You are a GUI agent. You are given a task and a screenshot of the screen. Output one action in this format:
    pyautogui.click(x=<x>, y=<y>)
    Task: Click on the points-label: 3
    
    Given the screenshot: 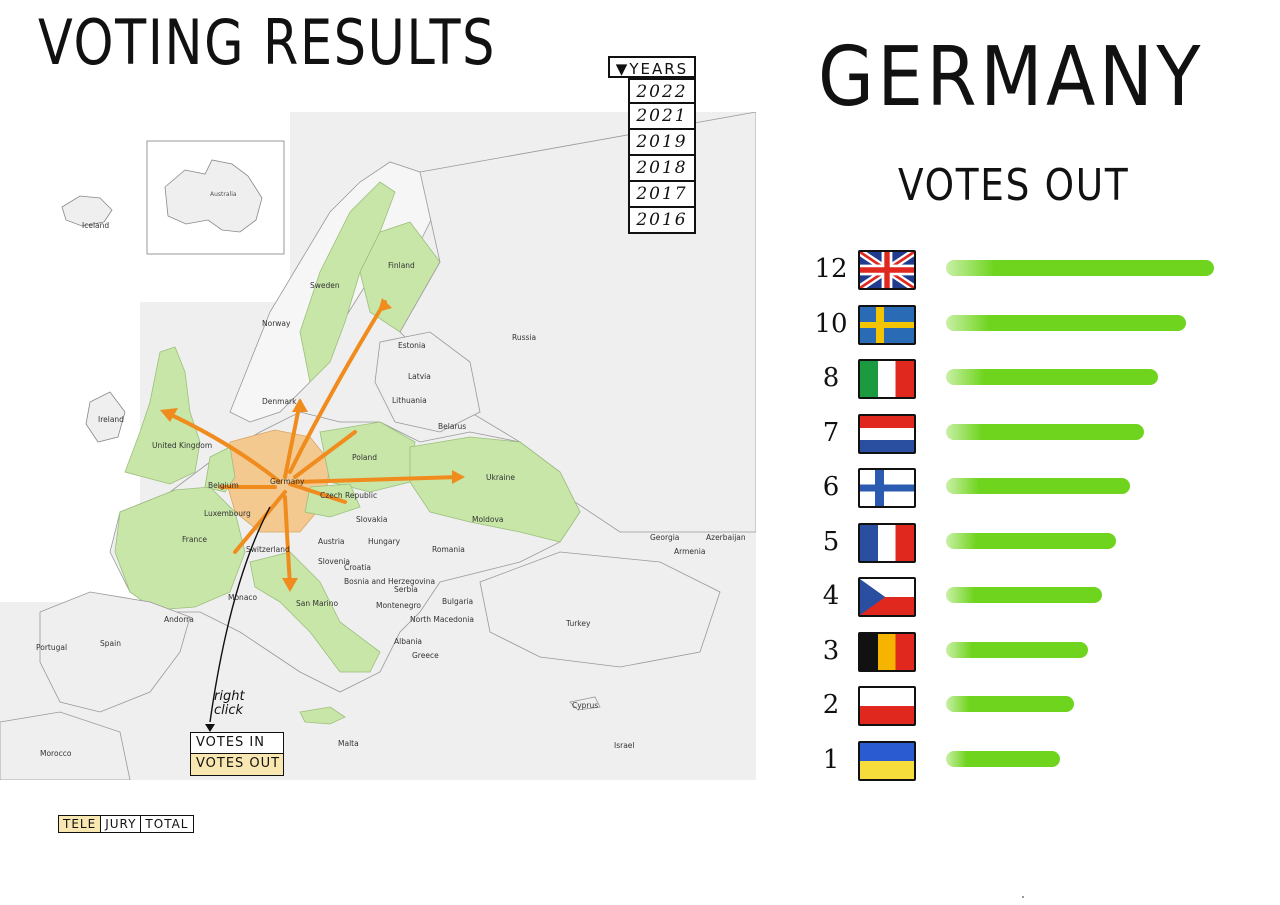 What is the action you would take?
    pyautogui.click(x=831, y=650)
    